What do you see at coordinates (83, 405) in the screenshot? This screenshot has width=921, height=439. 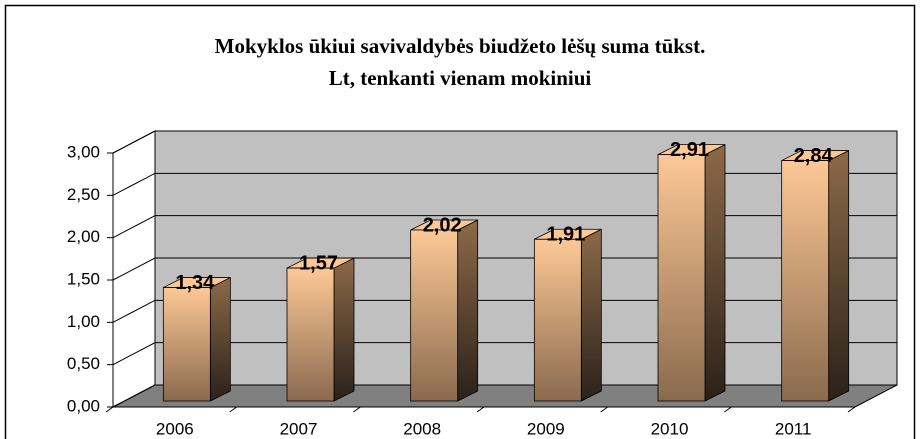 I see `y-tick-label: 0,00` at bounding box center [83, 405].